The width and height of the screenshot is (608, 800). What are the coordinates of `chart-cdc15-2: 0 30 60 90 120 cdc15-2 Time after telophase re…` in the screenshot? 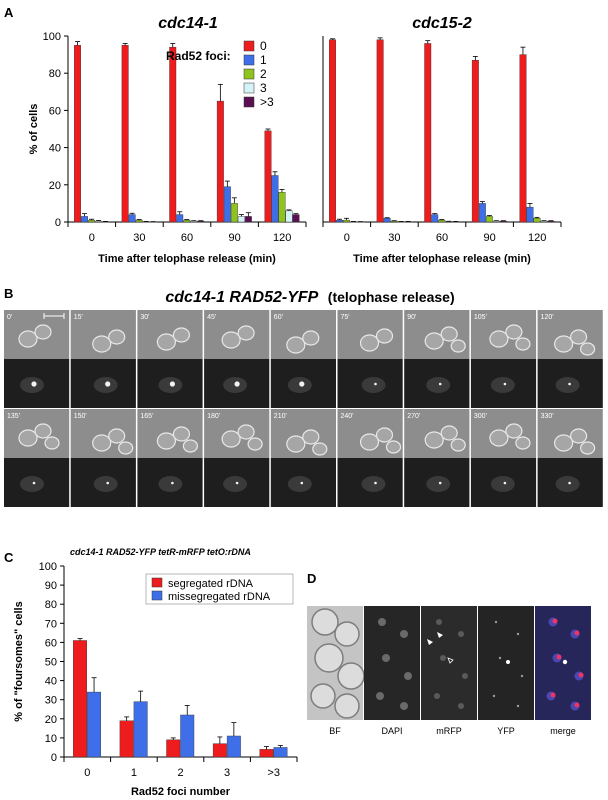 It's located at (442, 140).